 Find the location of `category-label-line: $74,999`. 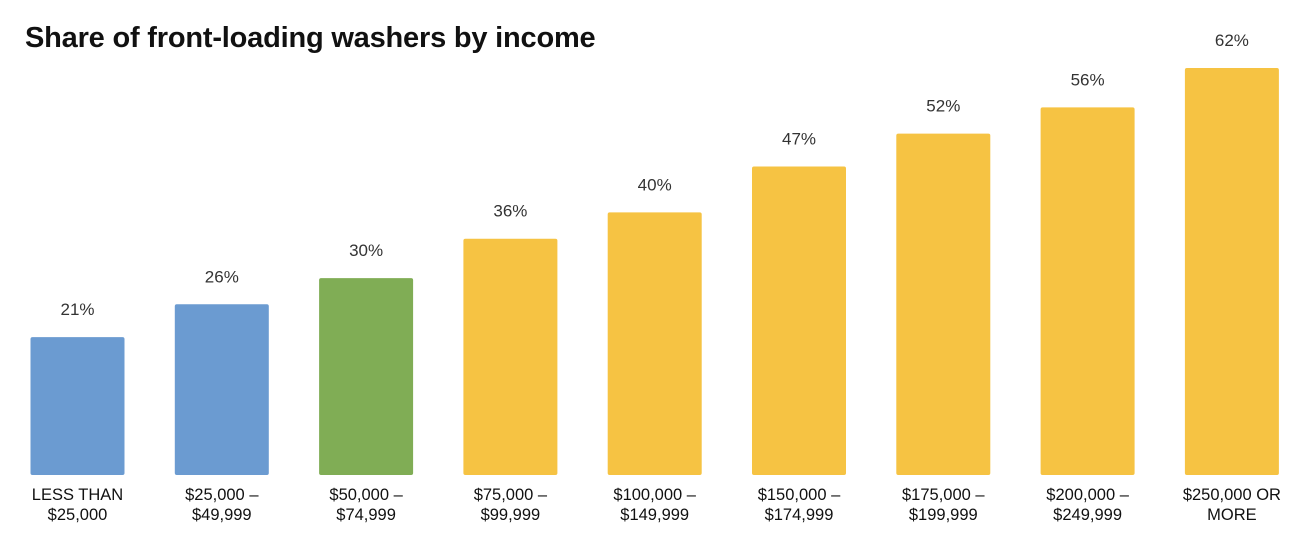

category-label-line: $74,999 is located at coordinates (366, 515).